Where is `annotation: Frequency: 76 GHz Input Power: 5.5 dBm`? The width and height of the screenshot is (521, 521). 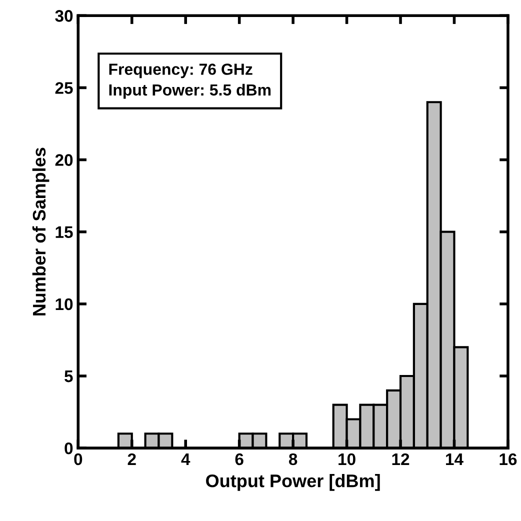
annotation: Frequency: 76 GHz Input Power: 5.5 dBm is located at coordinates (190, 81).